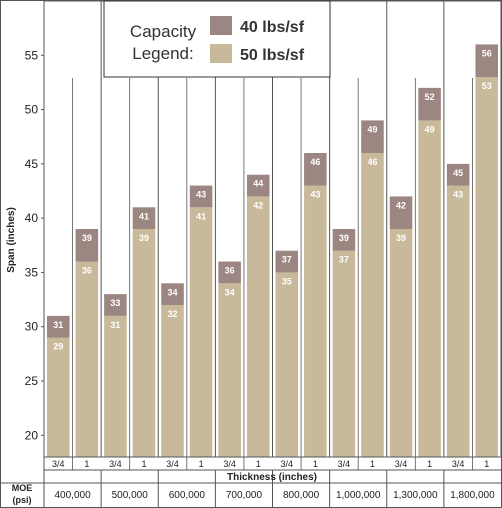  What do you see at coordinates (162, 53) in the screenshot?
I see `legend-title-line2: Legend:` at bounding box center [162, 53].